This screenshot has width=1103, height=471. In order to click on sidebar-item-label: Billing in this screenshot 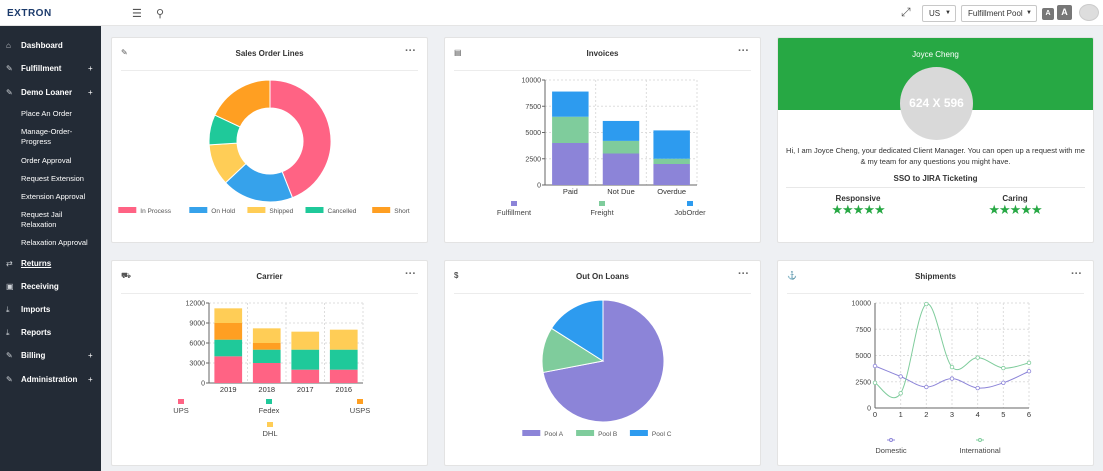, I will do `click(33, 355)`.